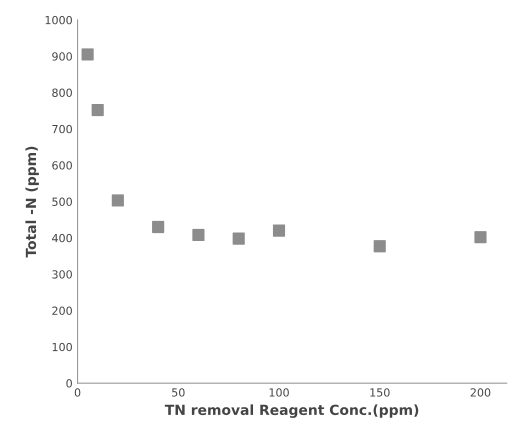 Image resolution: width=517 pixels, height=443 pixels. I want to click on y-tick-label: 200, so click(62, 310).